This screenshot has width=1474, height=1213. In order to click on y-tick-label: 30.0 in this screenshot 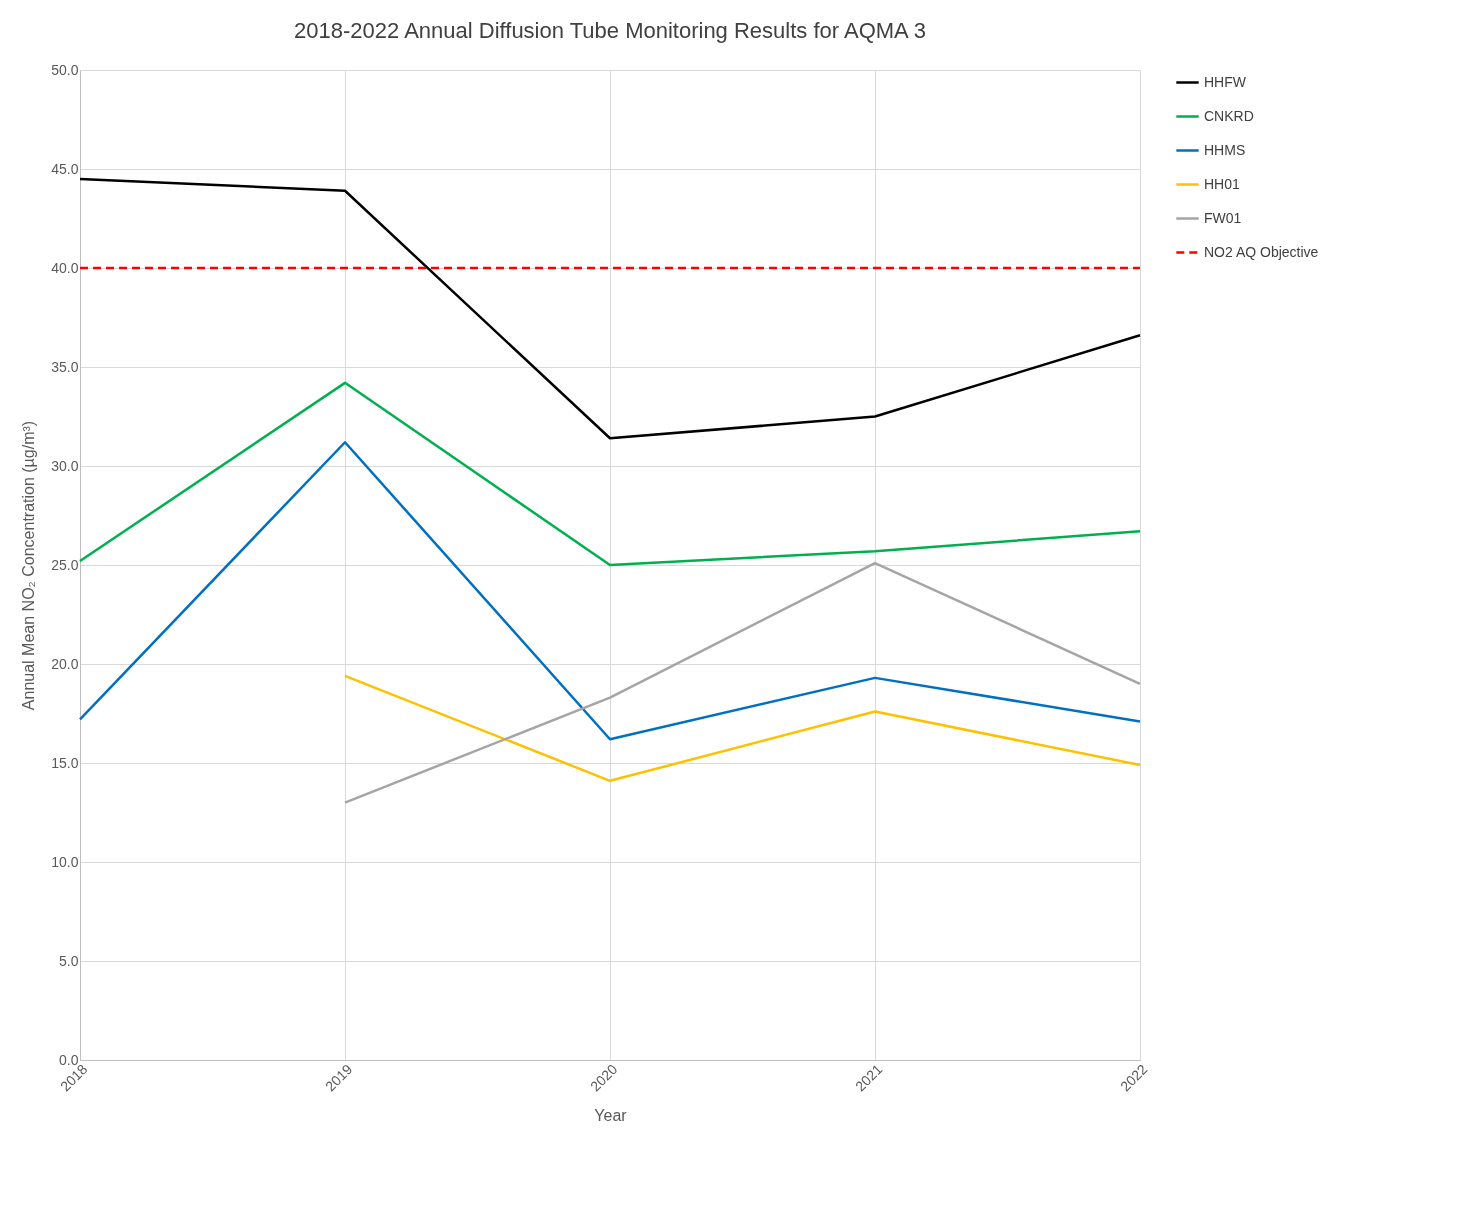, I will do `click(65, 465)`.